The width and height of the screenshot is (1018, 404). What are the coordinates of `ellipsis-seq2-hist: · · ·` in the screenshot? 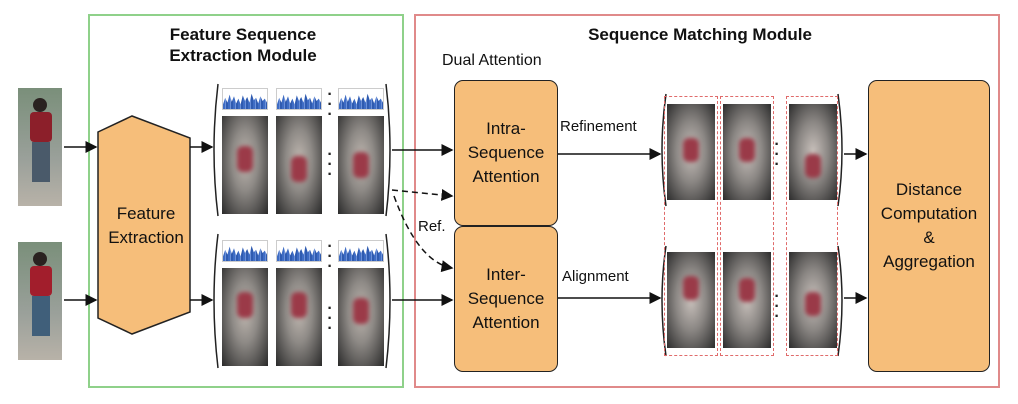 It's located at (330, 256).